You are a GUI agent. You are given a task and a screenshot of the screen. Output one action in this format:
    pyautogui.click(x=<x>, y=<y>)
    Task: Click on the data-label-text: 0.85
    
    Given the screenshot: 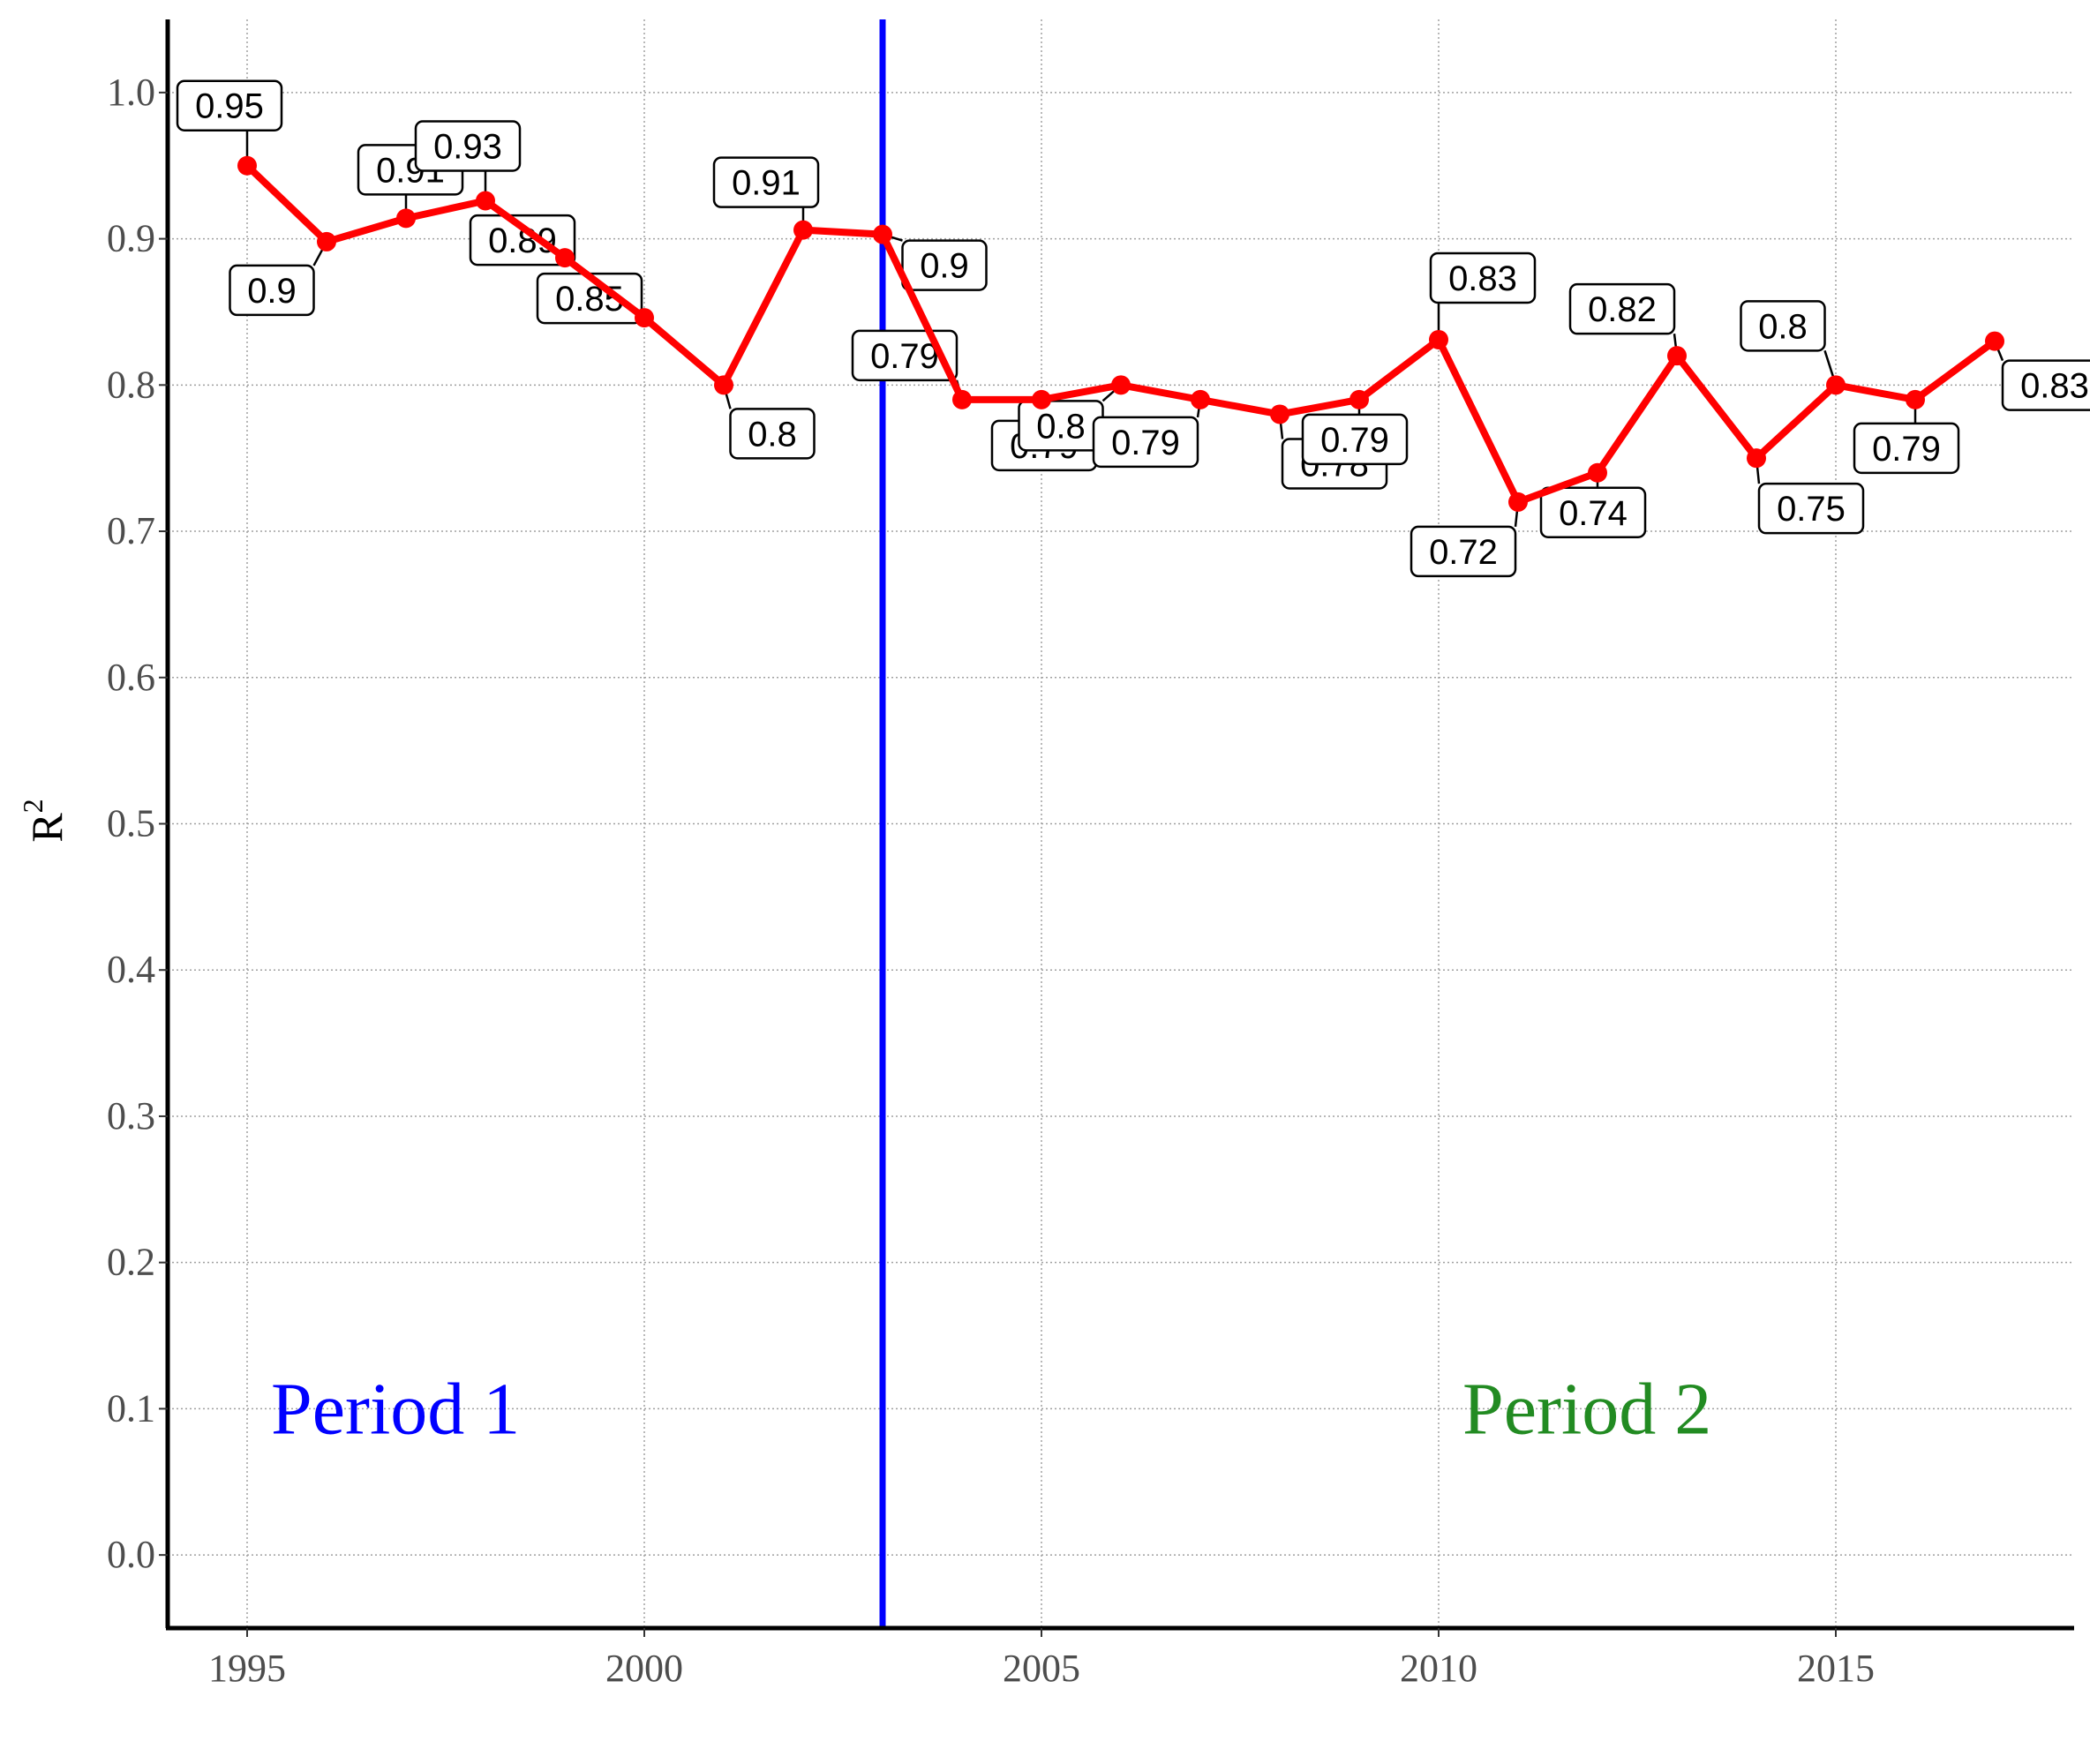 What is the action you would take?
    pyautogui.click(x=589, y=299)
    